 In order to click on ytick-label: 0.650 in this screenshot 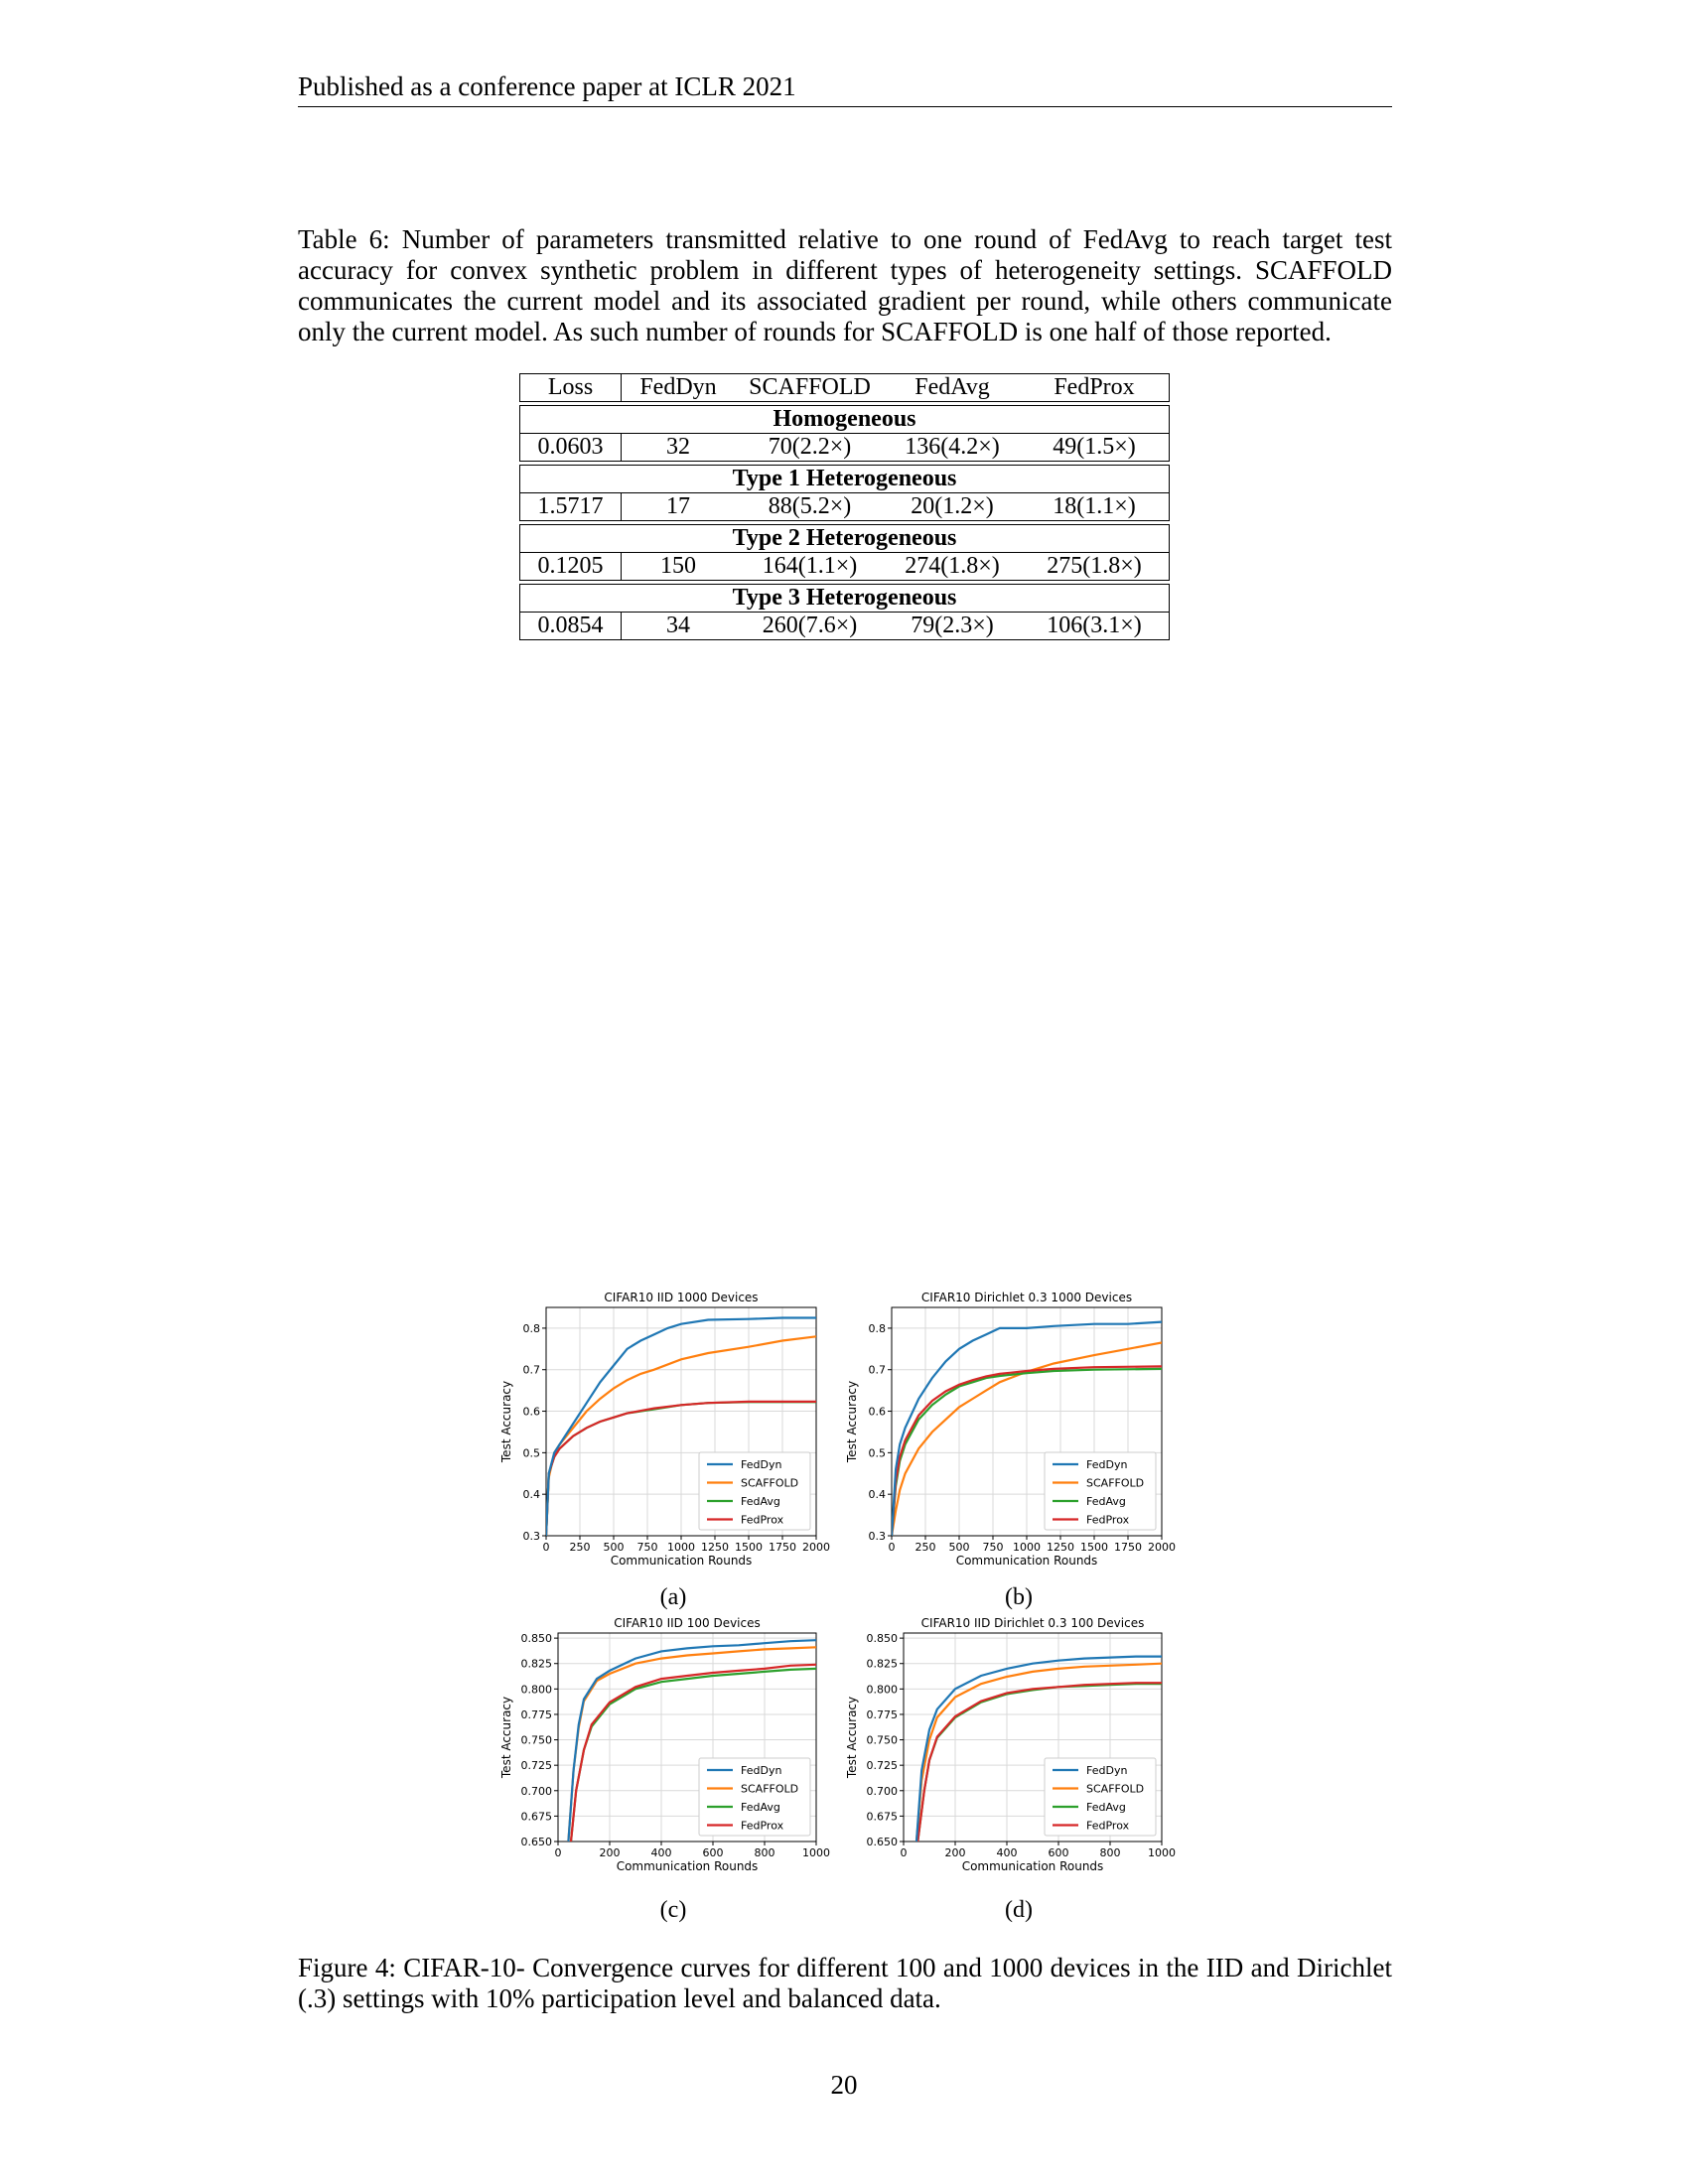, I will do `click(883, 1842)`.